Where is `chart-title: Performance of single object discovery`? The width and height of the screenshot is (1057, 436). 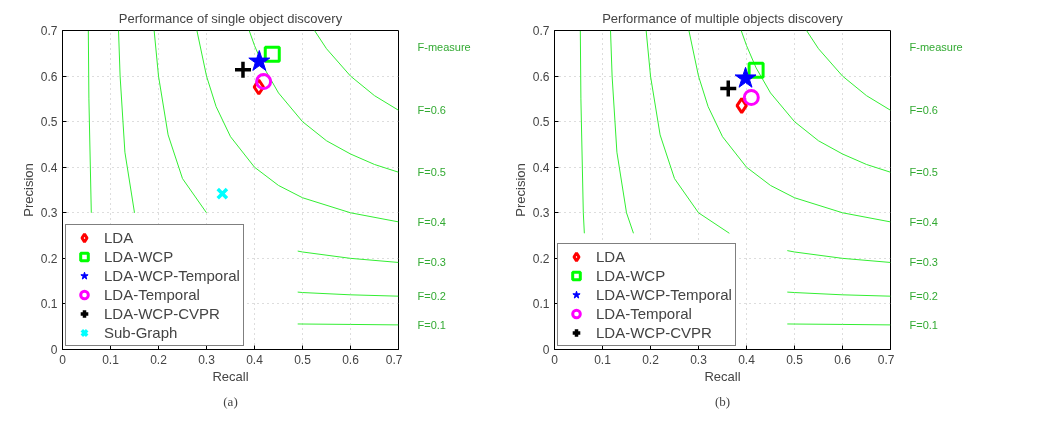
chart-title: Performance of single object discovery is located at coordinates (230, 18).